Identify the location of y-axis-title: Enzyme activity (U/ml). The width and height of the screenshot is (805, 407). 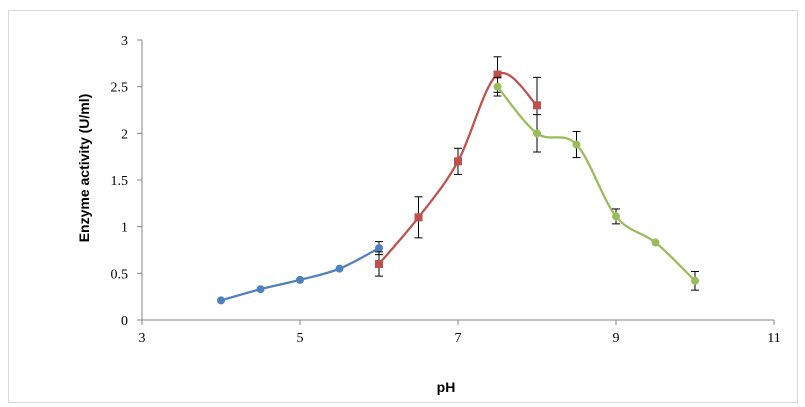
(84, 168).